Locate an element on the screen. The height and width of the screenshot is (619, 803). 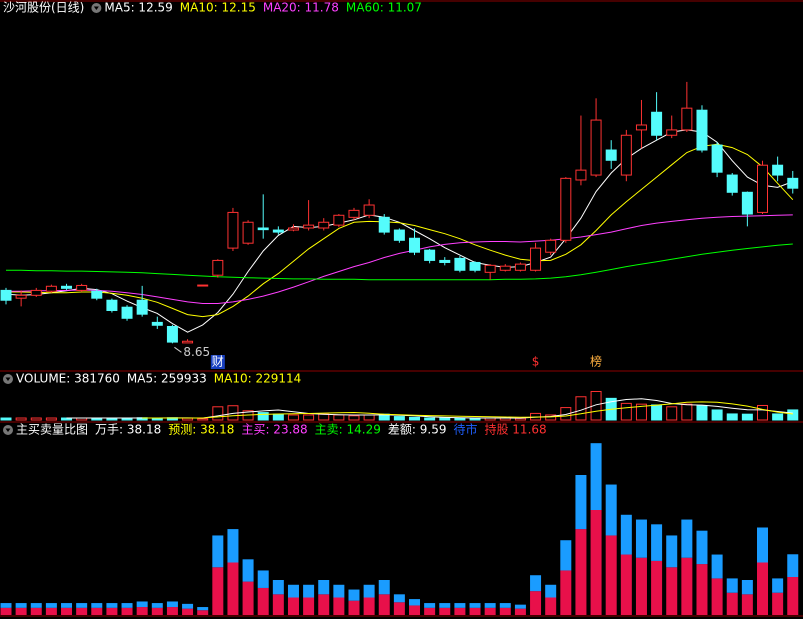
legend-entry: MA5: 259933 is located at coordinates (167, 379).